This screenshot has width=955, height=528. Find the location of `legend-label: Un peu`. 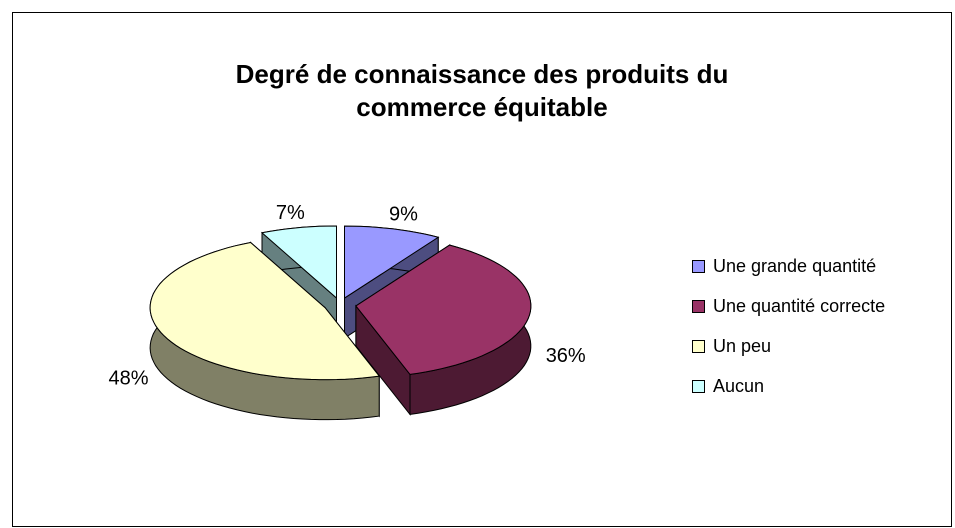

legend-label: Un peu is located at coordinates (742, 346).